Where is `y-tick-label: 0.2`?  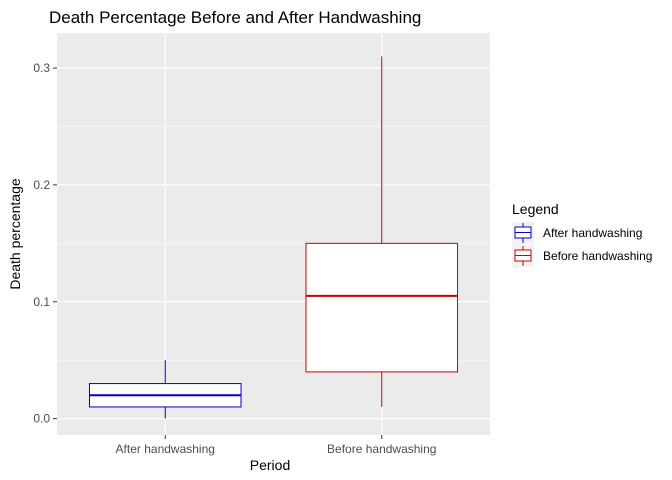
y-tick-label: 0.2 is located at coordinates (41, 185).